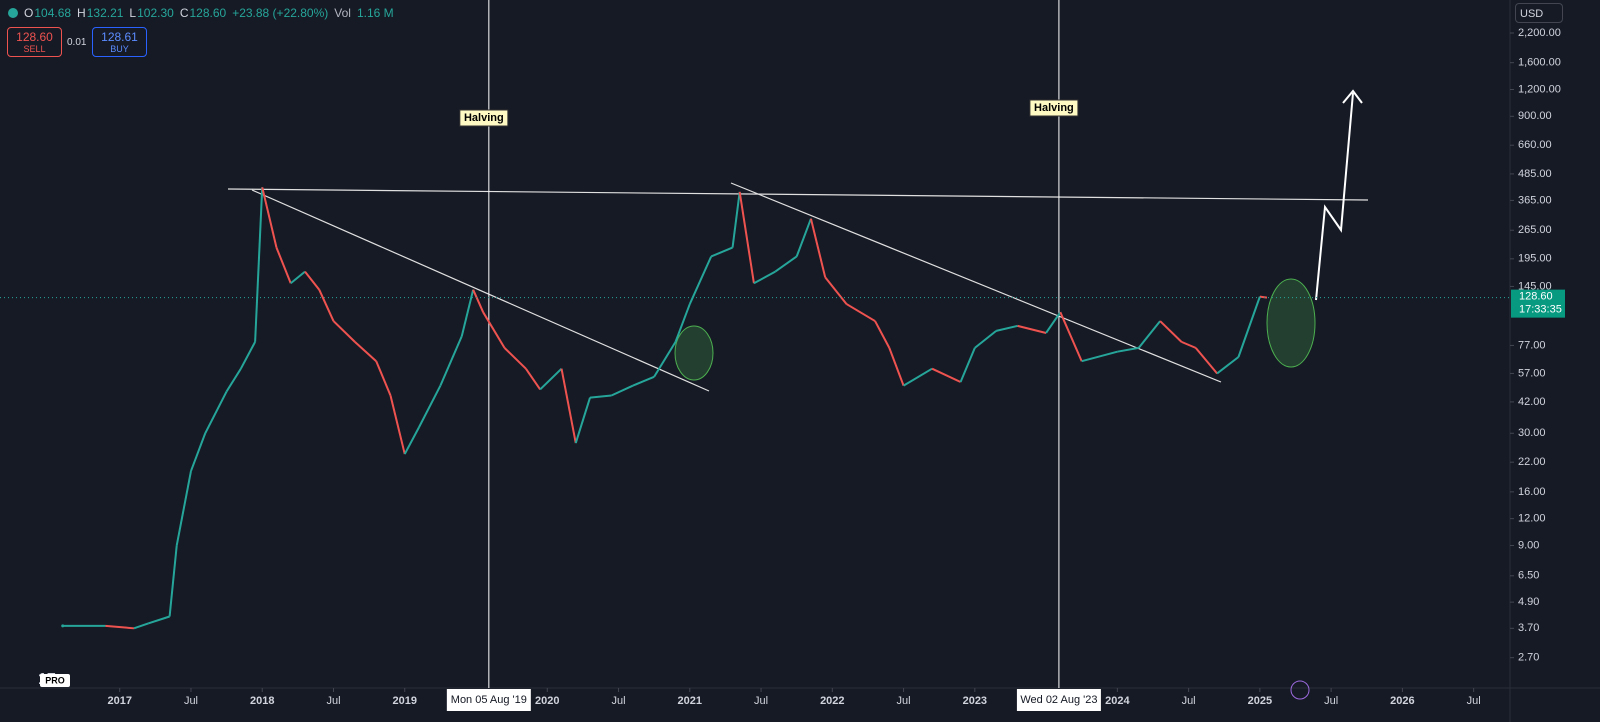  Describe the element at coordinates (1300, 690) in the screenshot. I see `icon` at that location.